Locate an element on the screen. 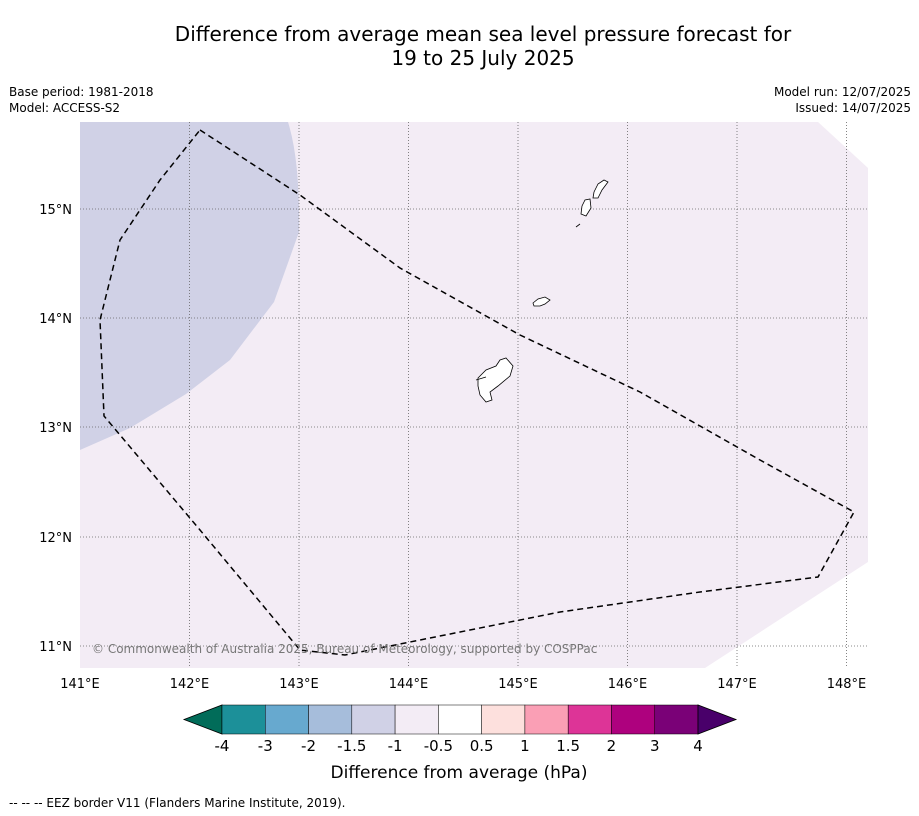 The height and width of the screenshot is (816, 919). longitude-labels: 141°E 142°E 143°E 144°E 145°E 146°E 147°E 148°E is located at coordinates (463, 684).